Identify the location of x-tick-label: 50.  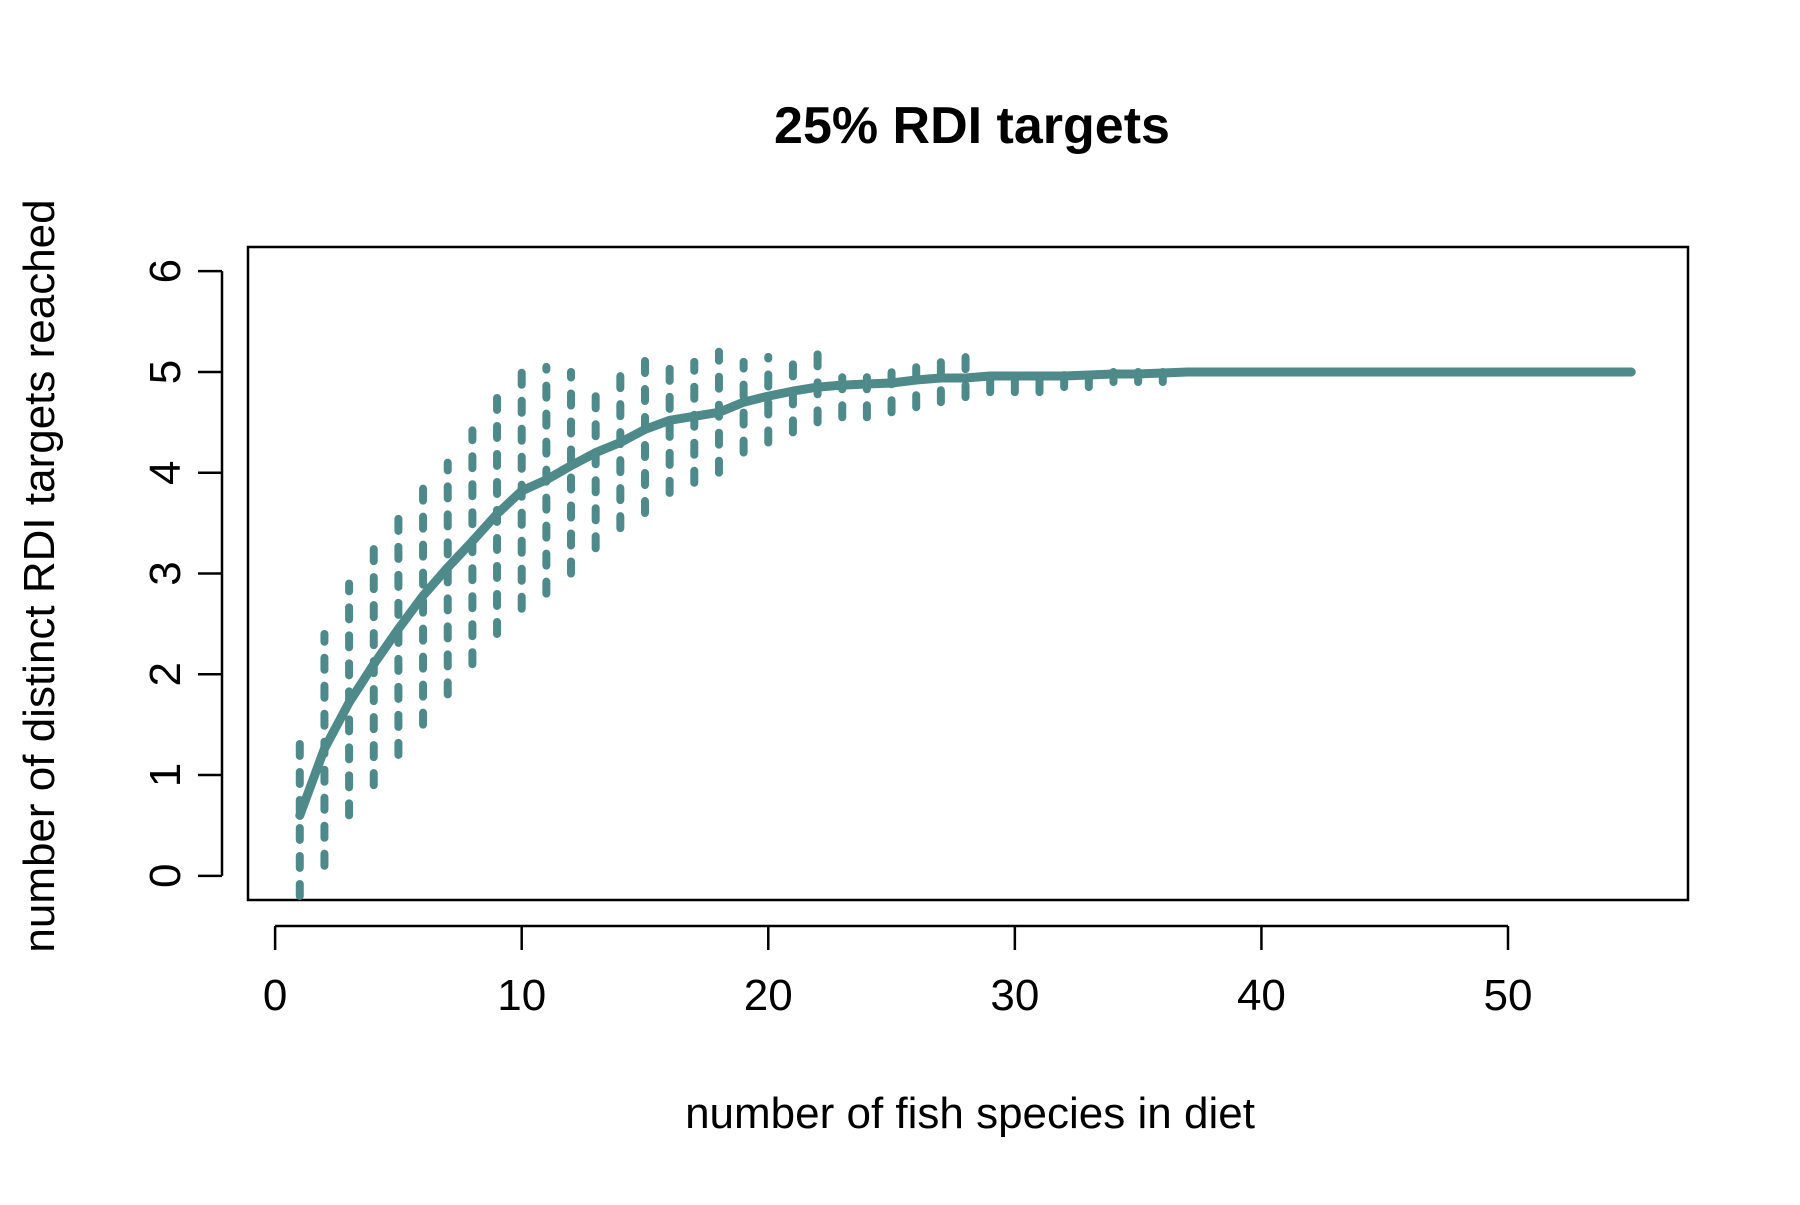
(1508, 995).